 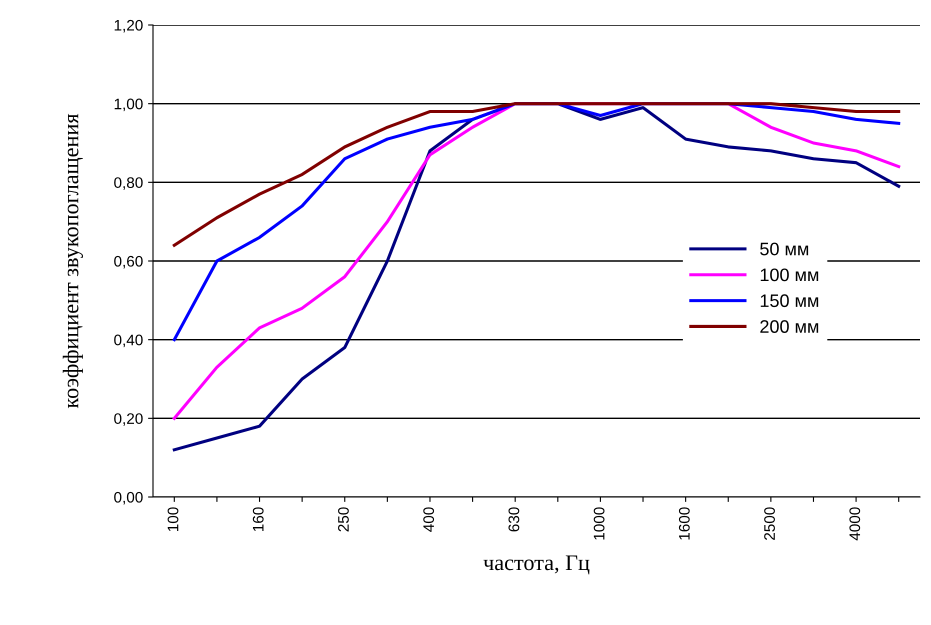 I want to click on x-tick-label: 250, so click(x=343, y=519).